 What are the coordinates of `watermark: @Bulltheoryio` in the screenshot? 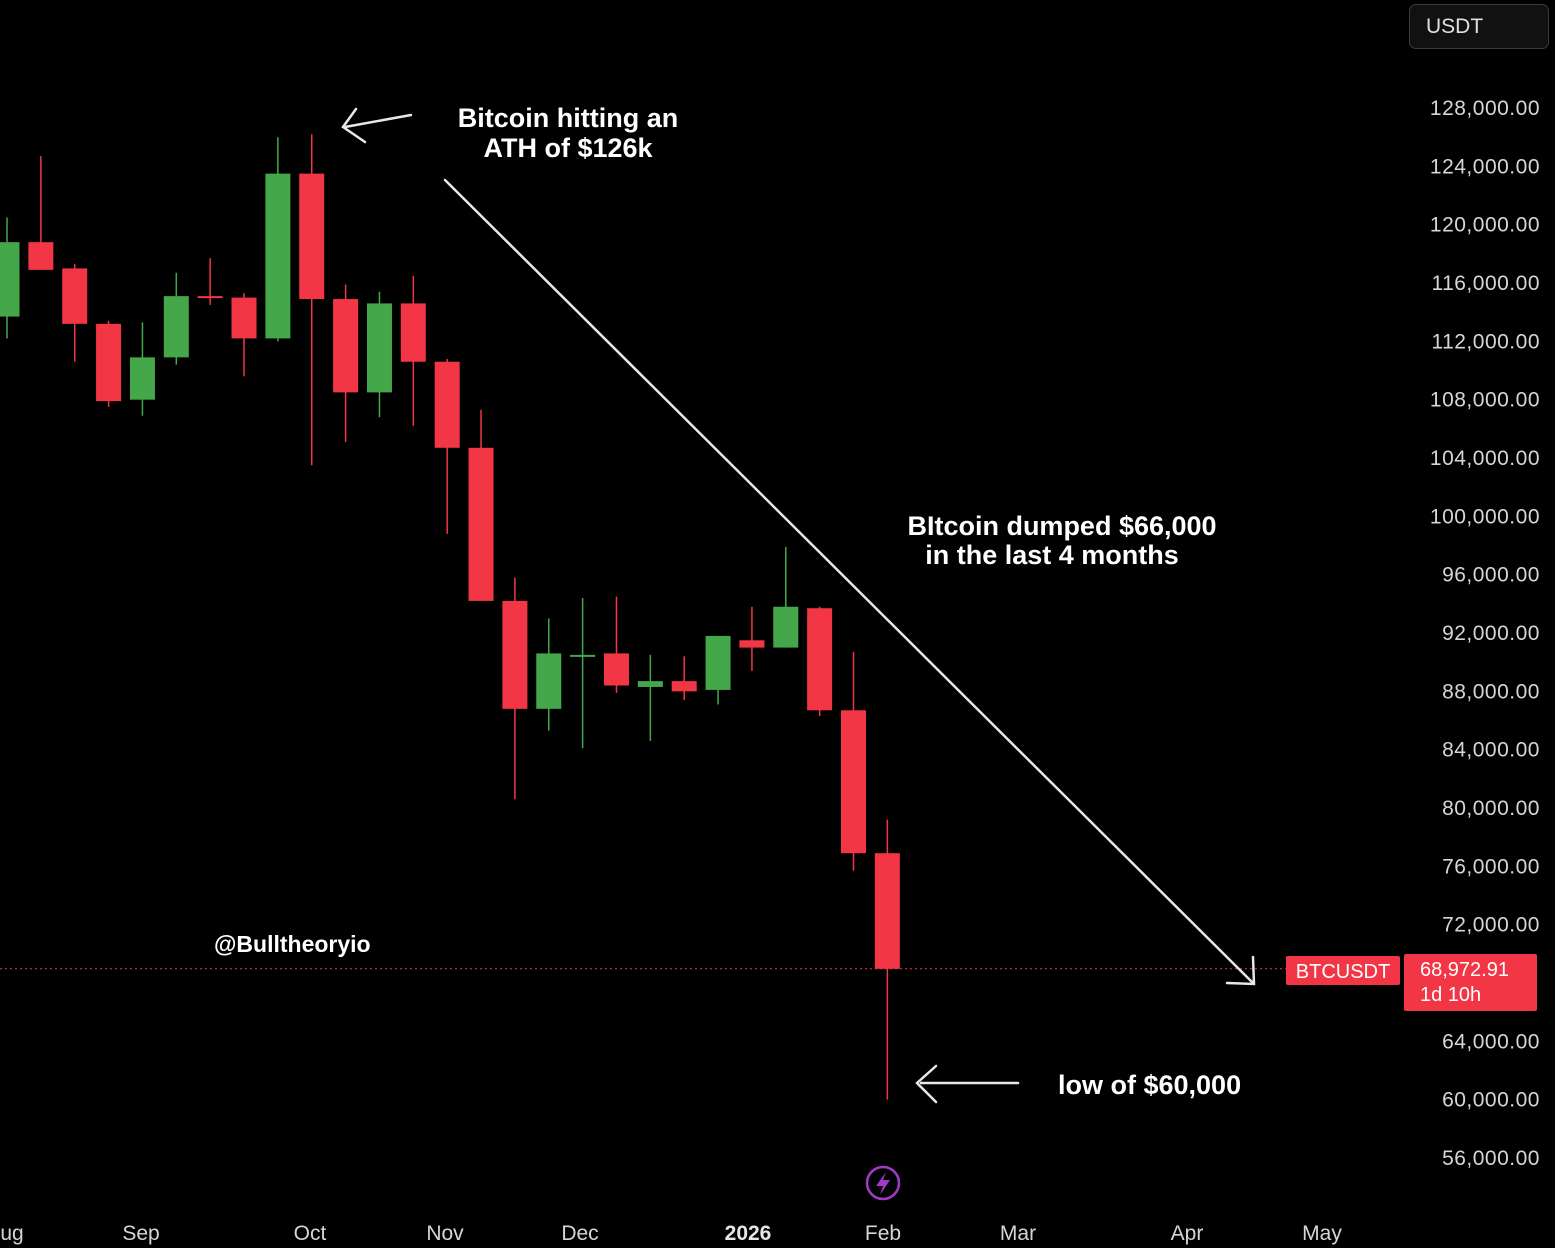 It's located at (292, 944).